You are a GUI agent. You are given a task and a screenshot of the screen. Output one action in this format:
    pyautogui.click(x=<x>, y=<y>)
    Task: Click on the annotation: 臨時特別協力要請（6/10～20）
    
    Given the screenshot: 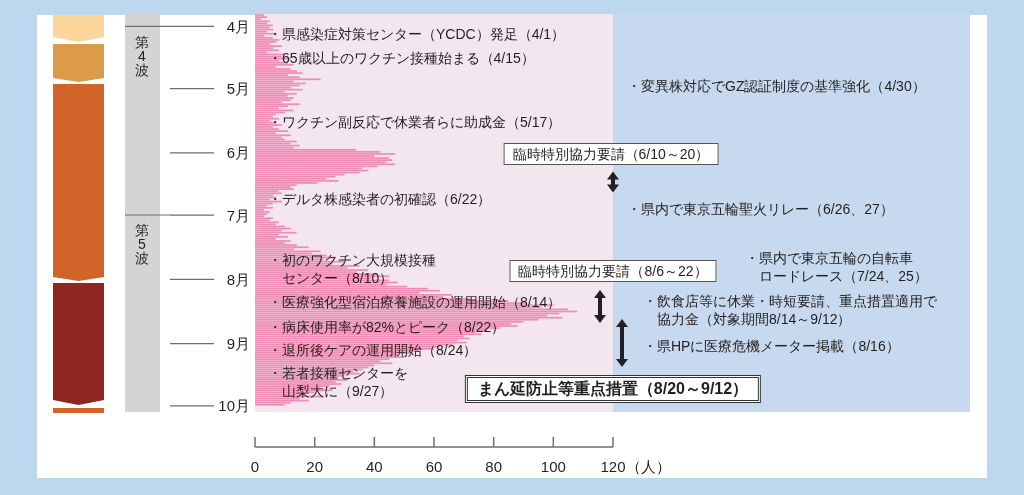 What is the action you would take?
    pyautogui.click(x=611, y=154)
    